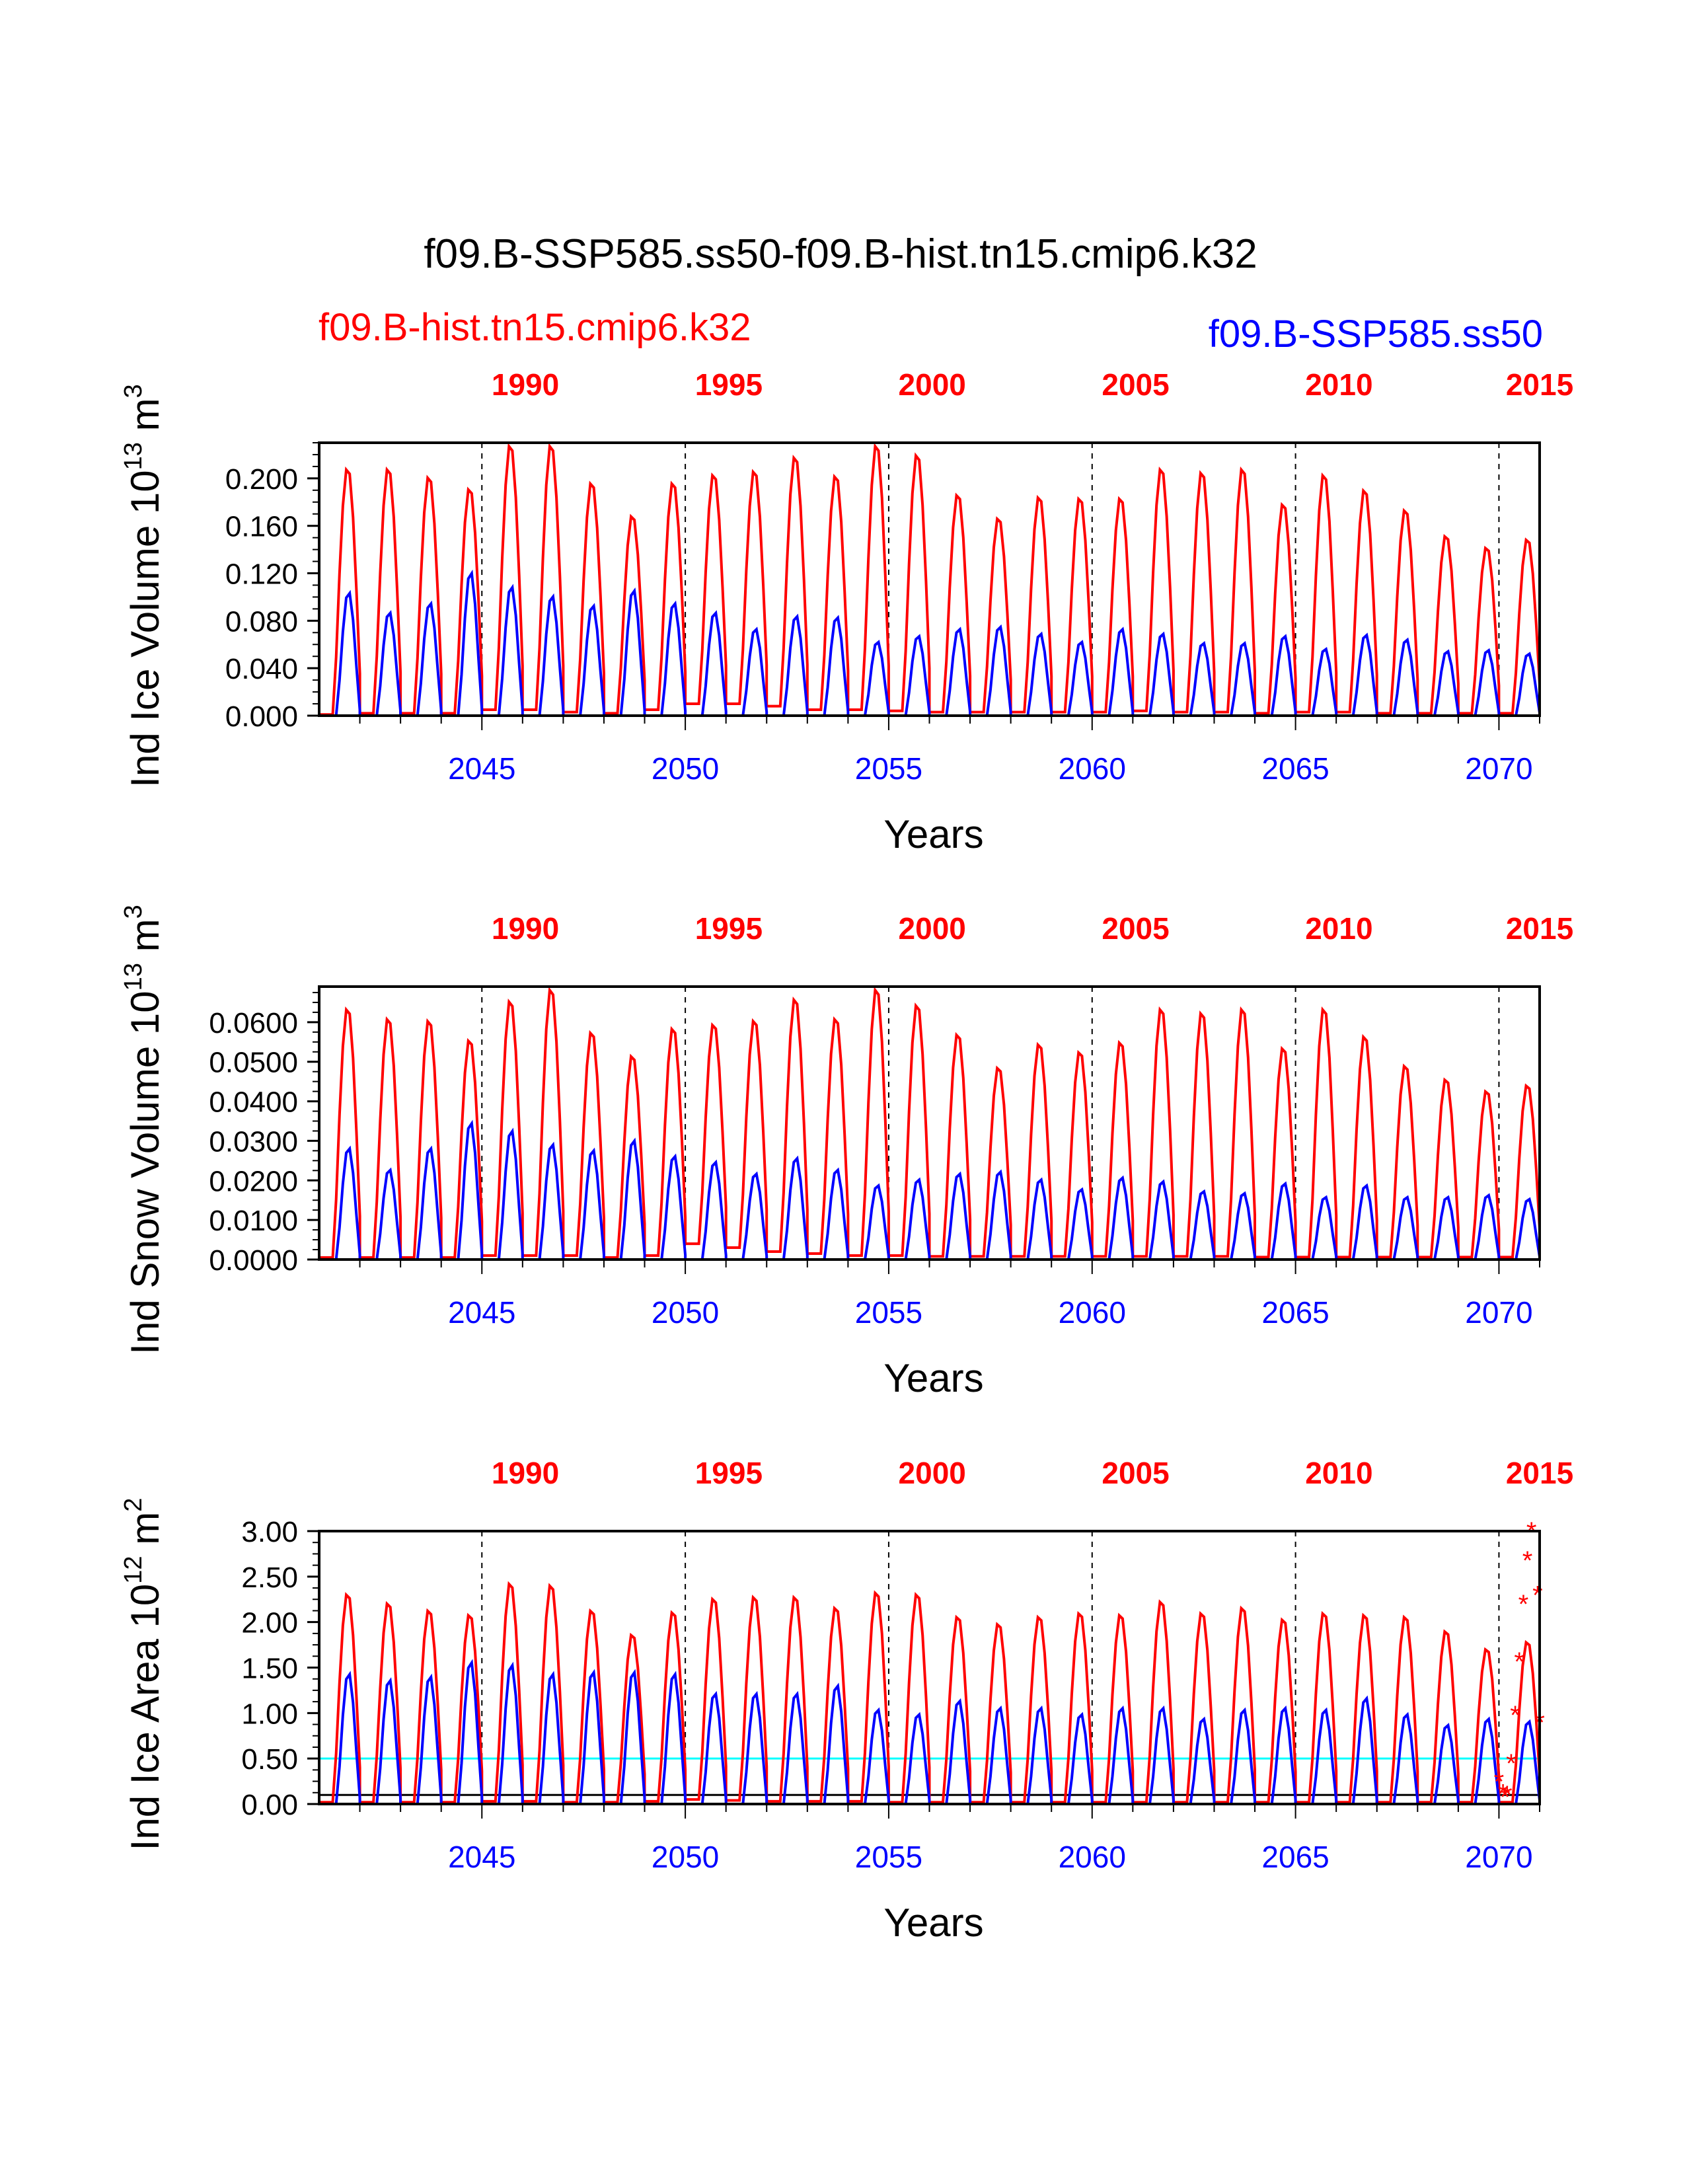 This screenshot has width=1685, height=2184. What do you see at coordinates (253, 1260) in the screenshot?
I see `y-tick-label: 0.0000` at bounding box center [253, 1260].